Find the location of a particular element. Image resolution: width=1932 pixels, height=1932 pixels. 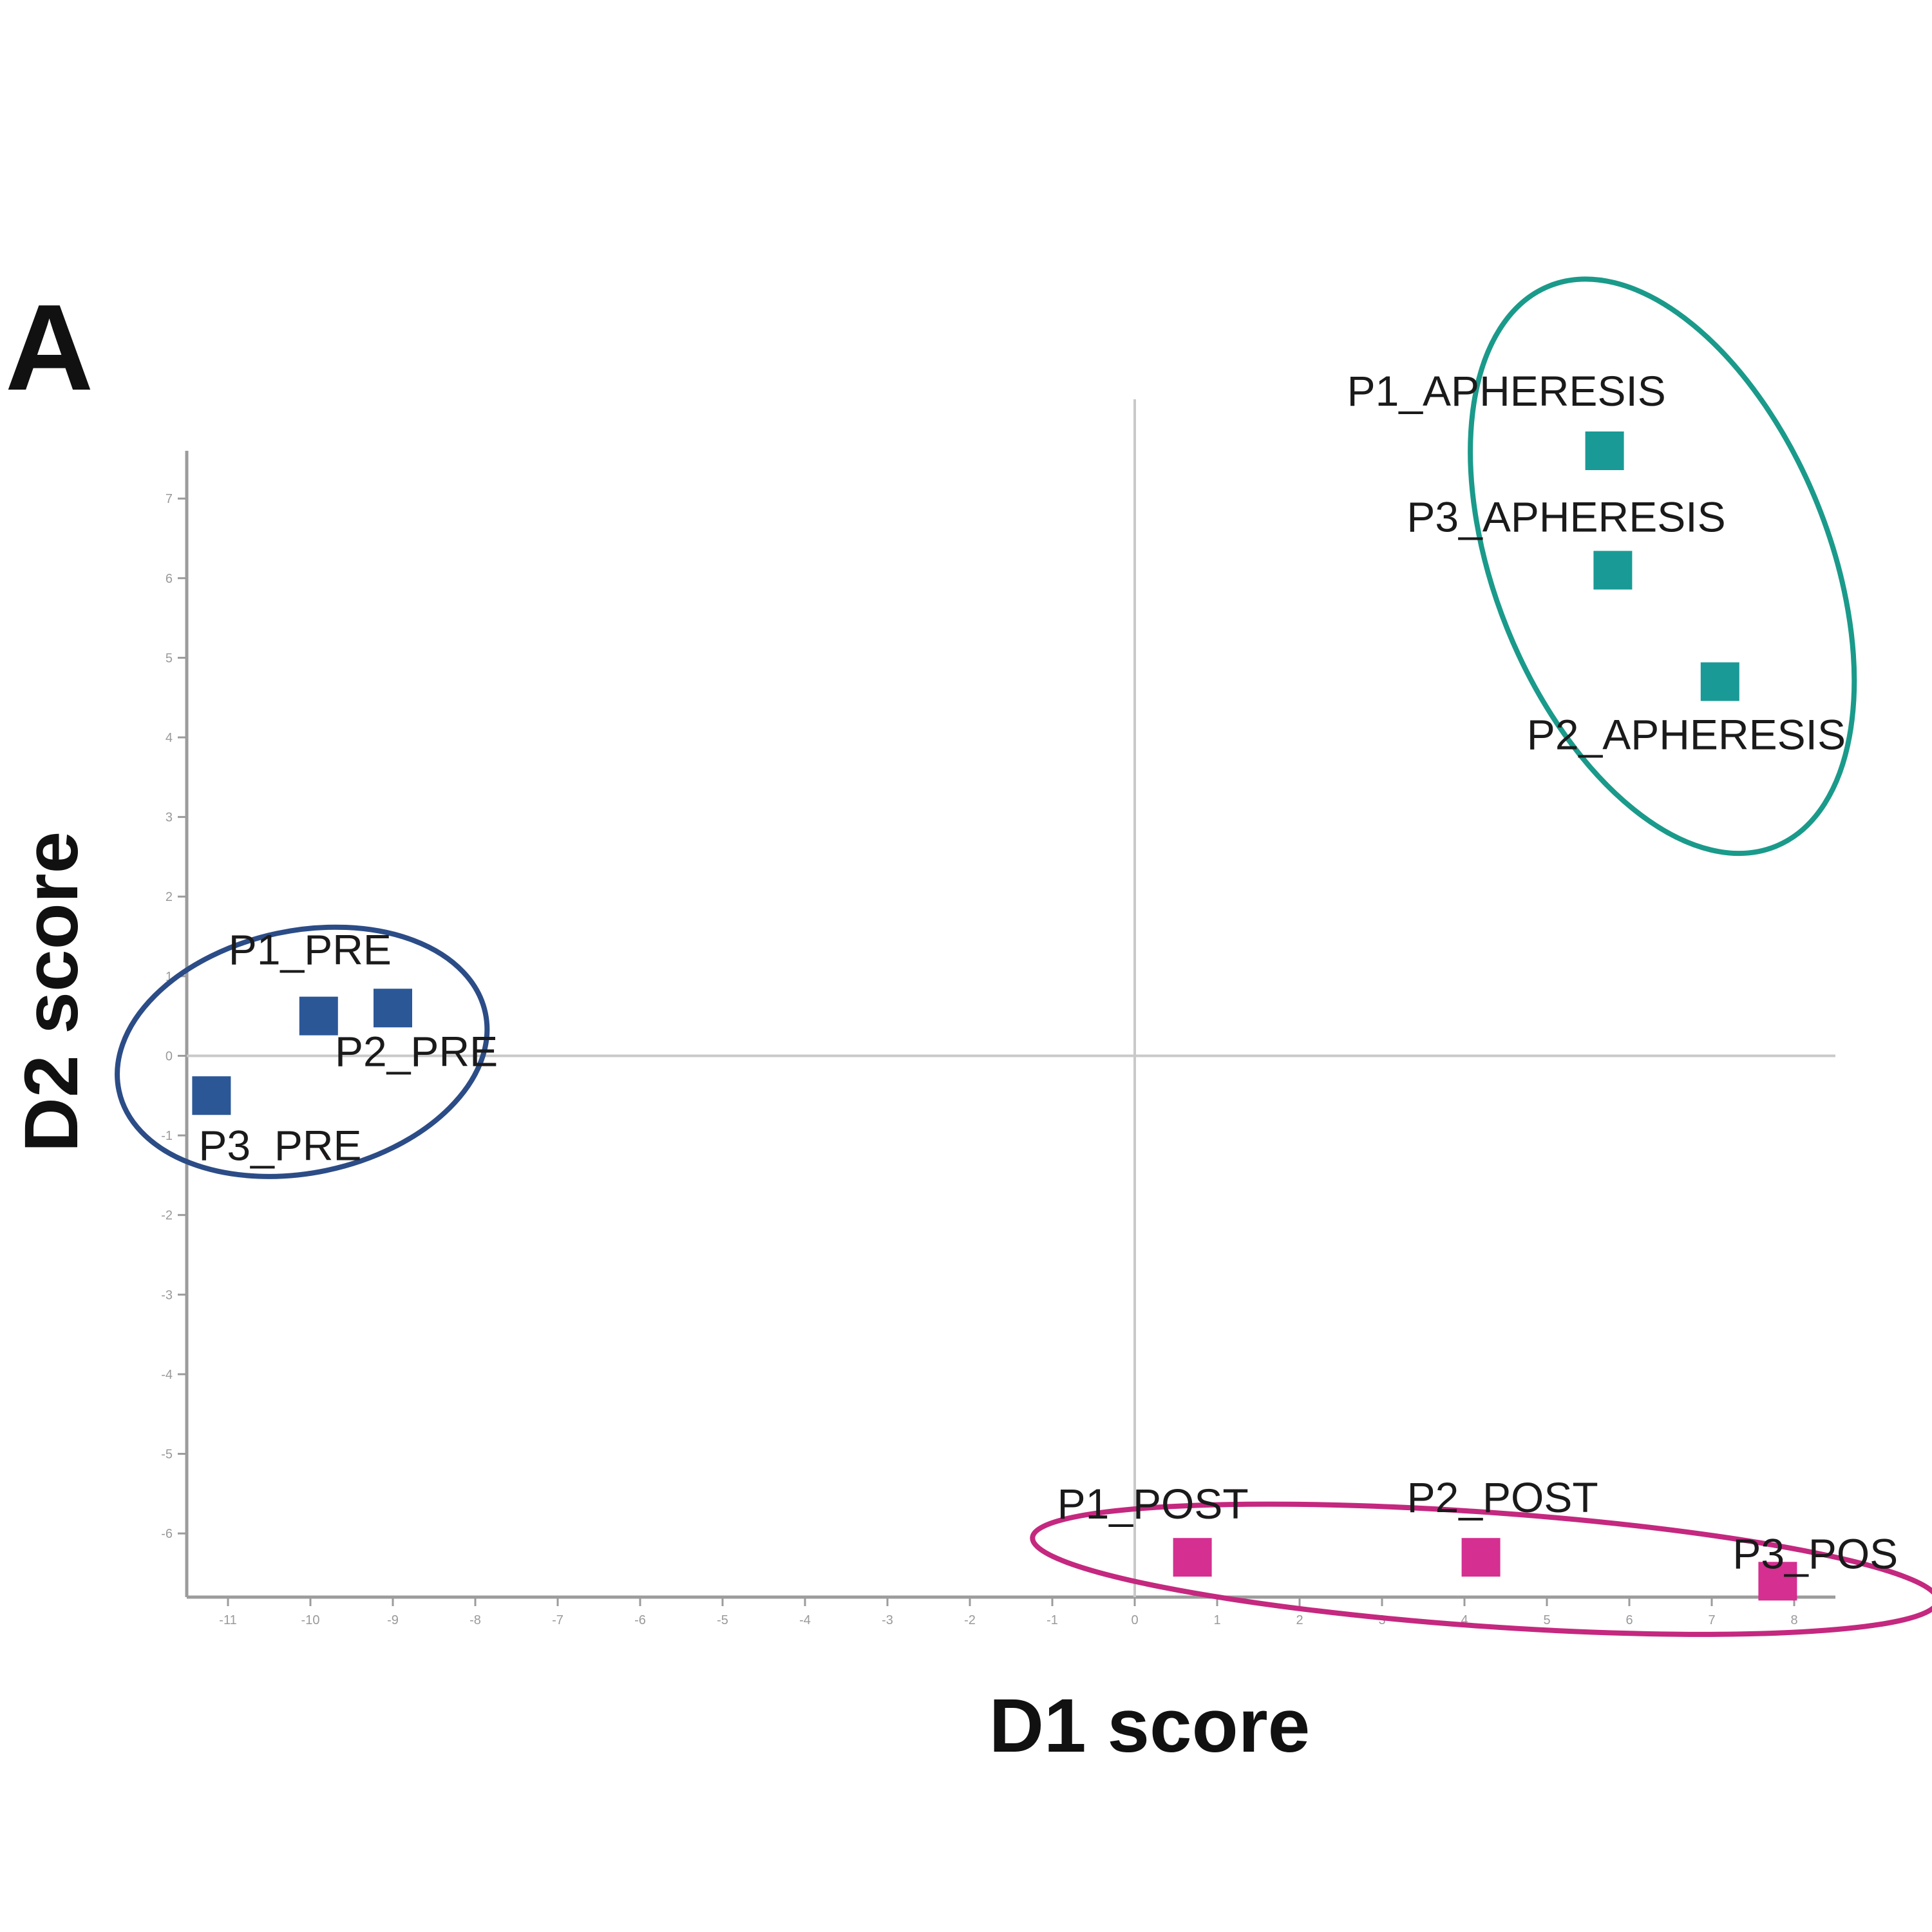

x-tick-label: -2 is located at coordinates (970, 1620).